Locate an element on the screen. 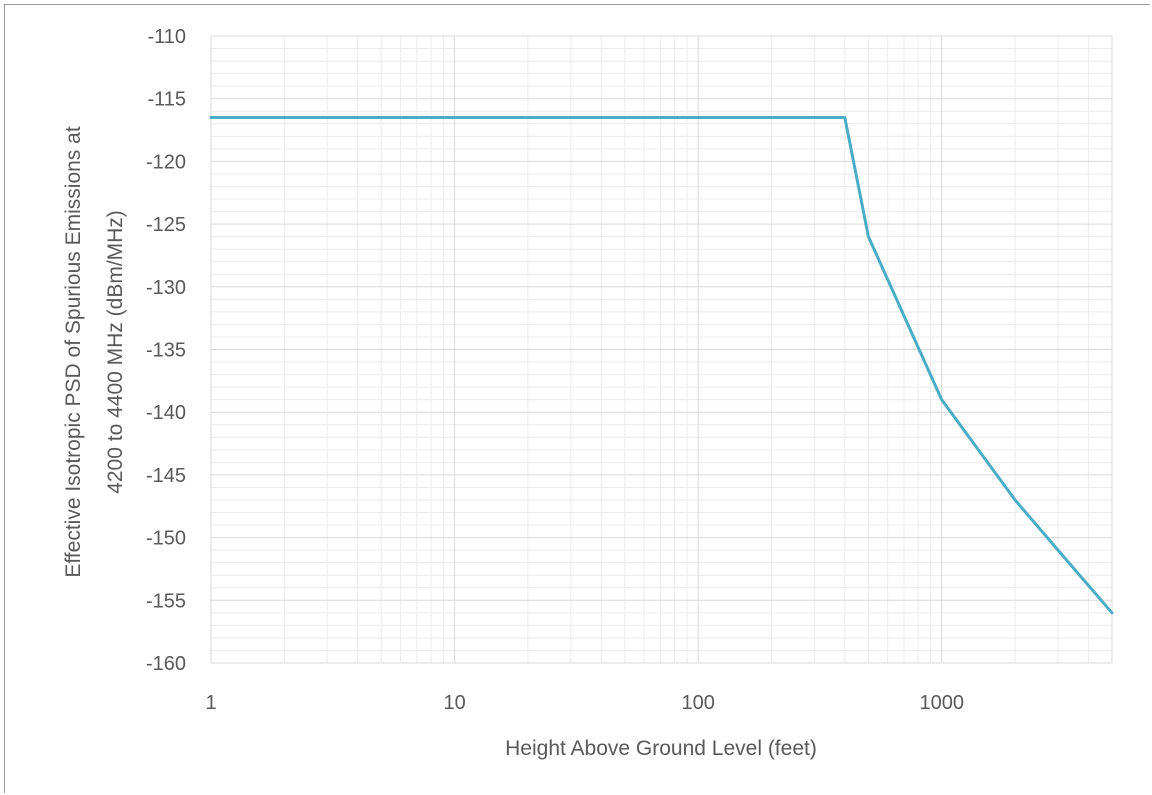 This screenshot has width=1152, height=795. y-tick-label: -145 is located at coordinates (166, 476).